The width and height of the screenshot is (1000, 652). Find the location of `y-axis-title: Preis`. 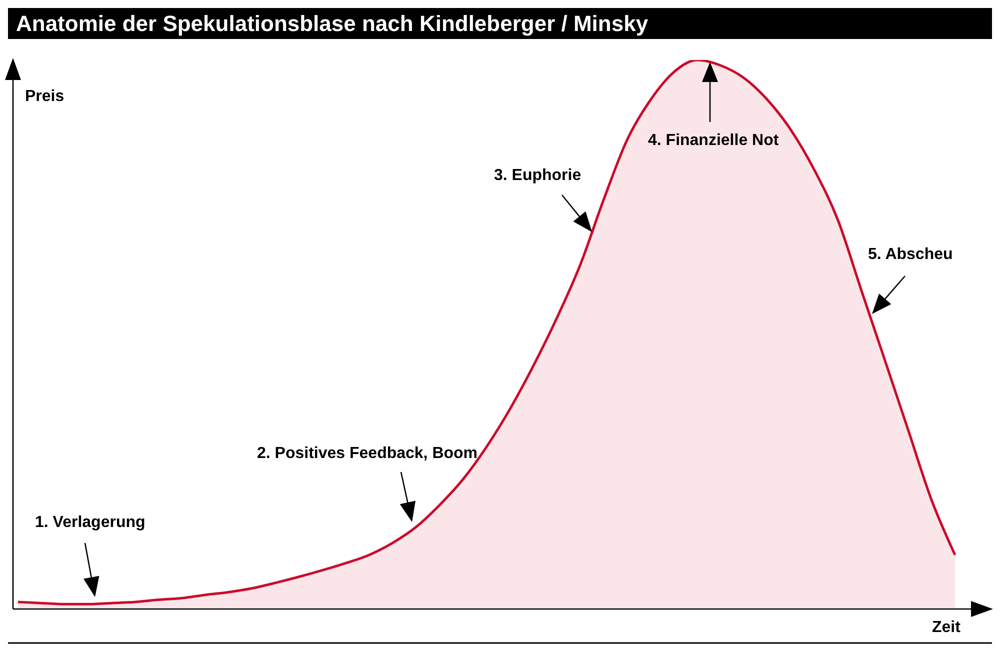

y-axis-title: Preis is located at coordinates (44, 97).